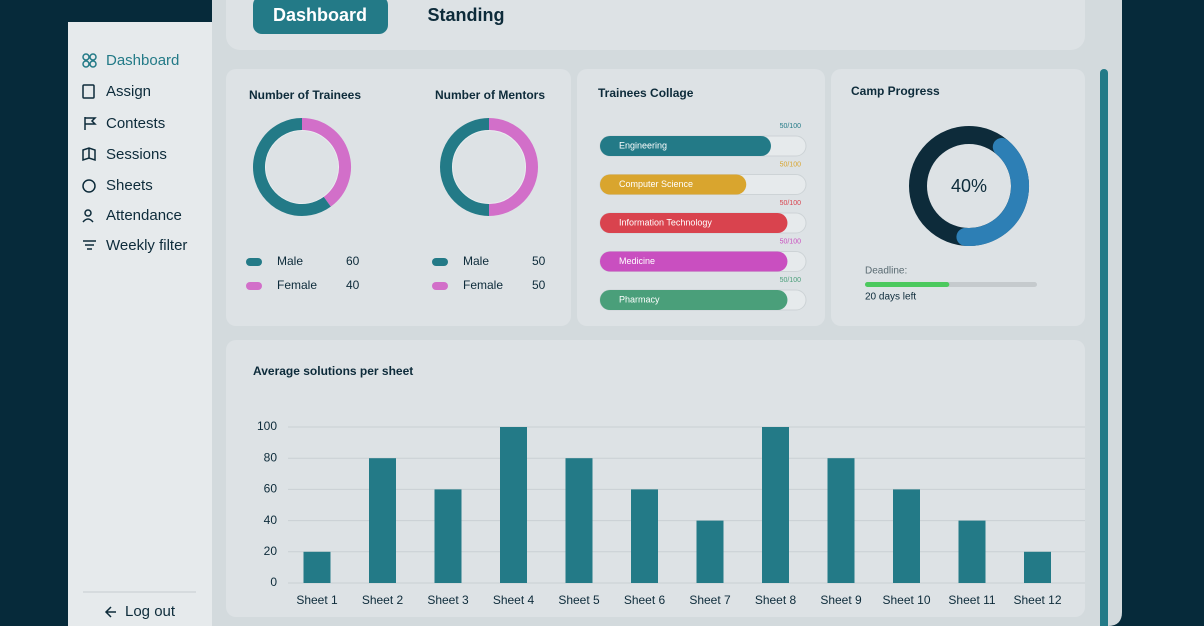  Describe the element at coordinates (353, 261) in the screenshot. I see `legend-value: 60` at that location.